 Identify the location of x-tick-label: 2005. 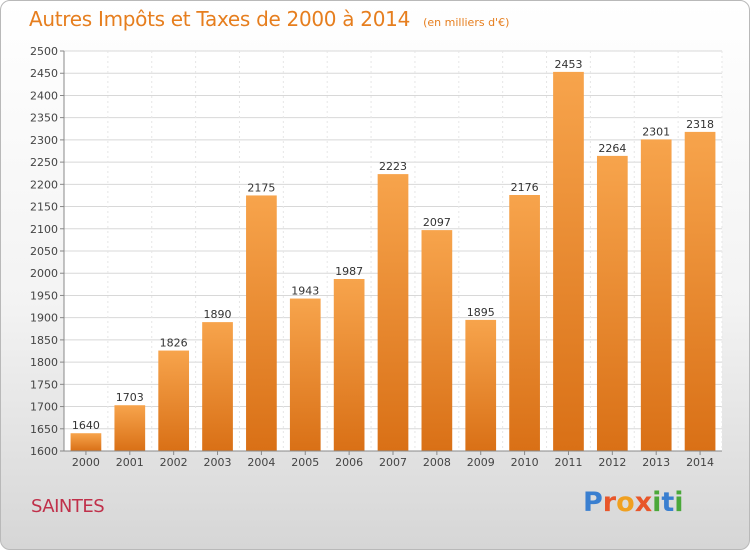
(305, 462).